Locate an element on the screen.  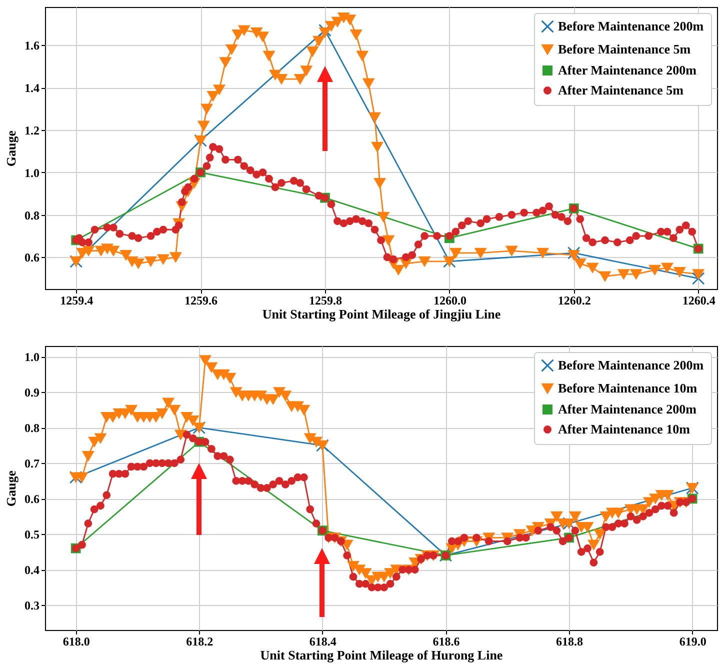
x-tick-label: 1259.4 is located at coordinates (77, 301).